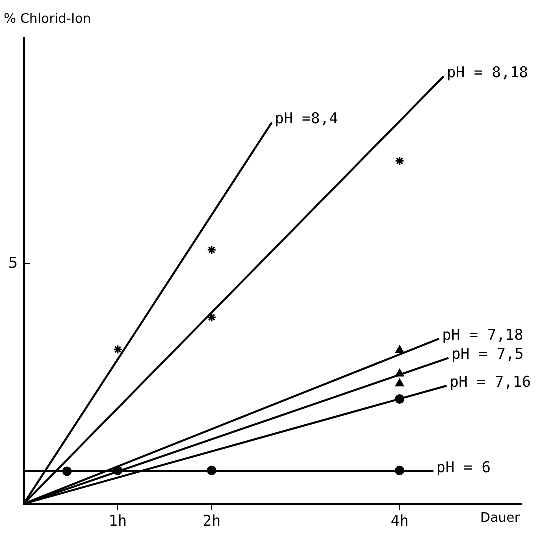  I want to click on series-label: pH = 7,16, so click(491, 381).